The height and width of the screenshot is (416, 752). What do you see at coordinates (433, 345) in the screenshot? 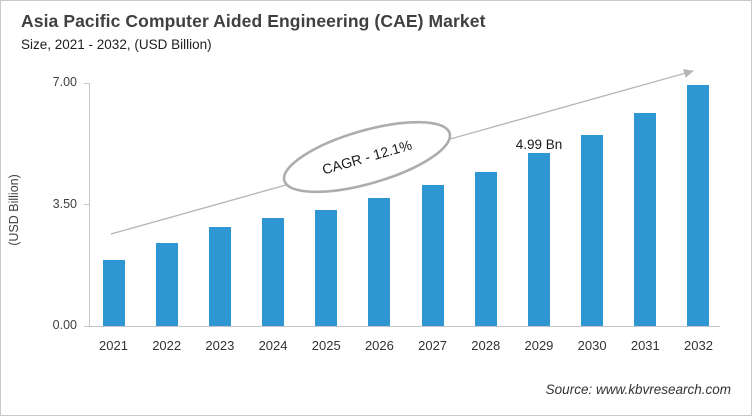
I see `x-tick-label-2027: 2027` at bounding box center [433, 345].